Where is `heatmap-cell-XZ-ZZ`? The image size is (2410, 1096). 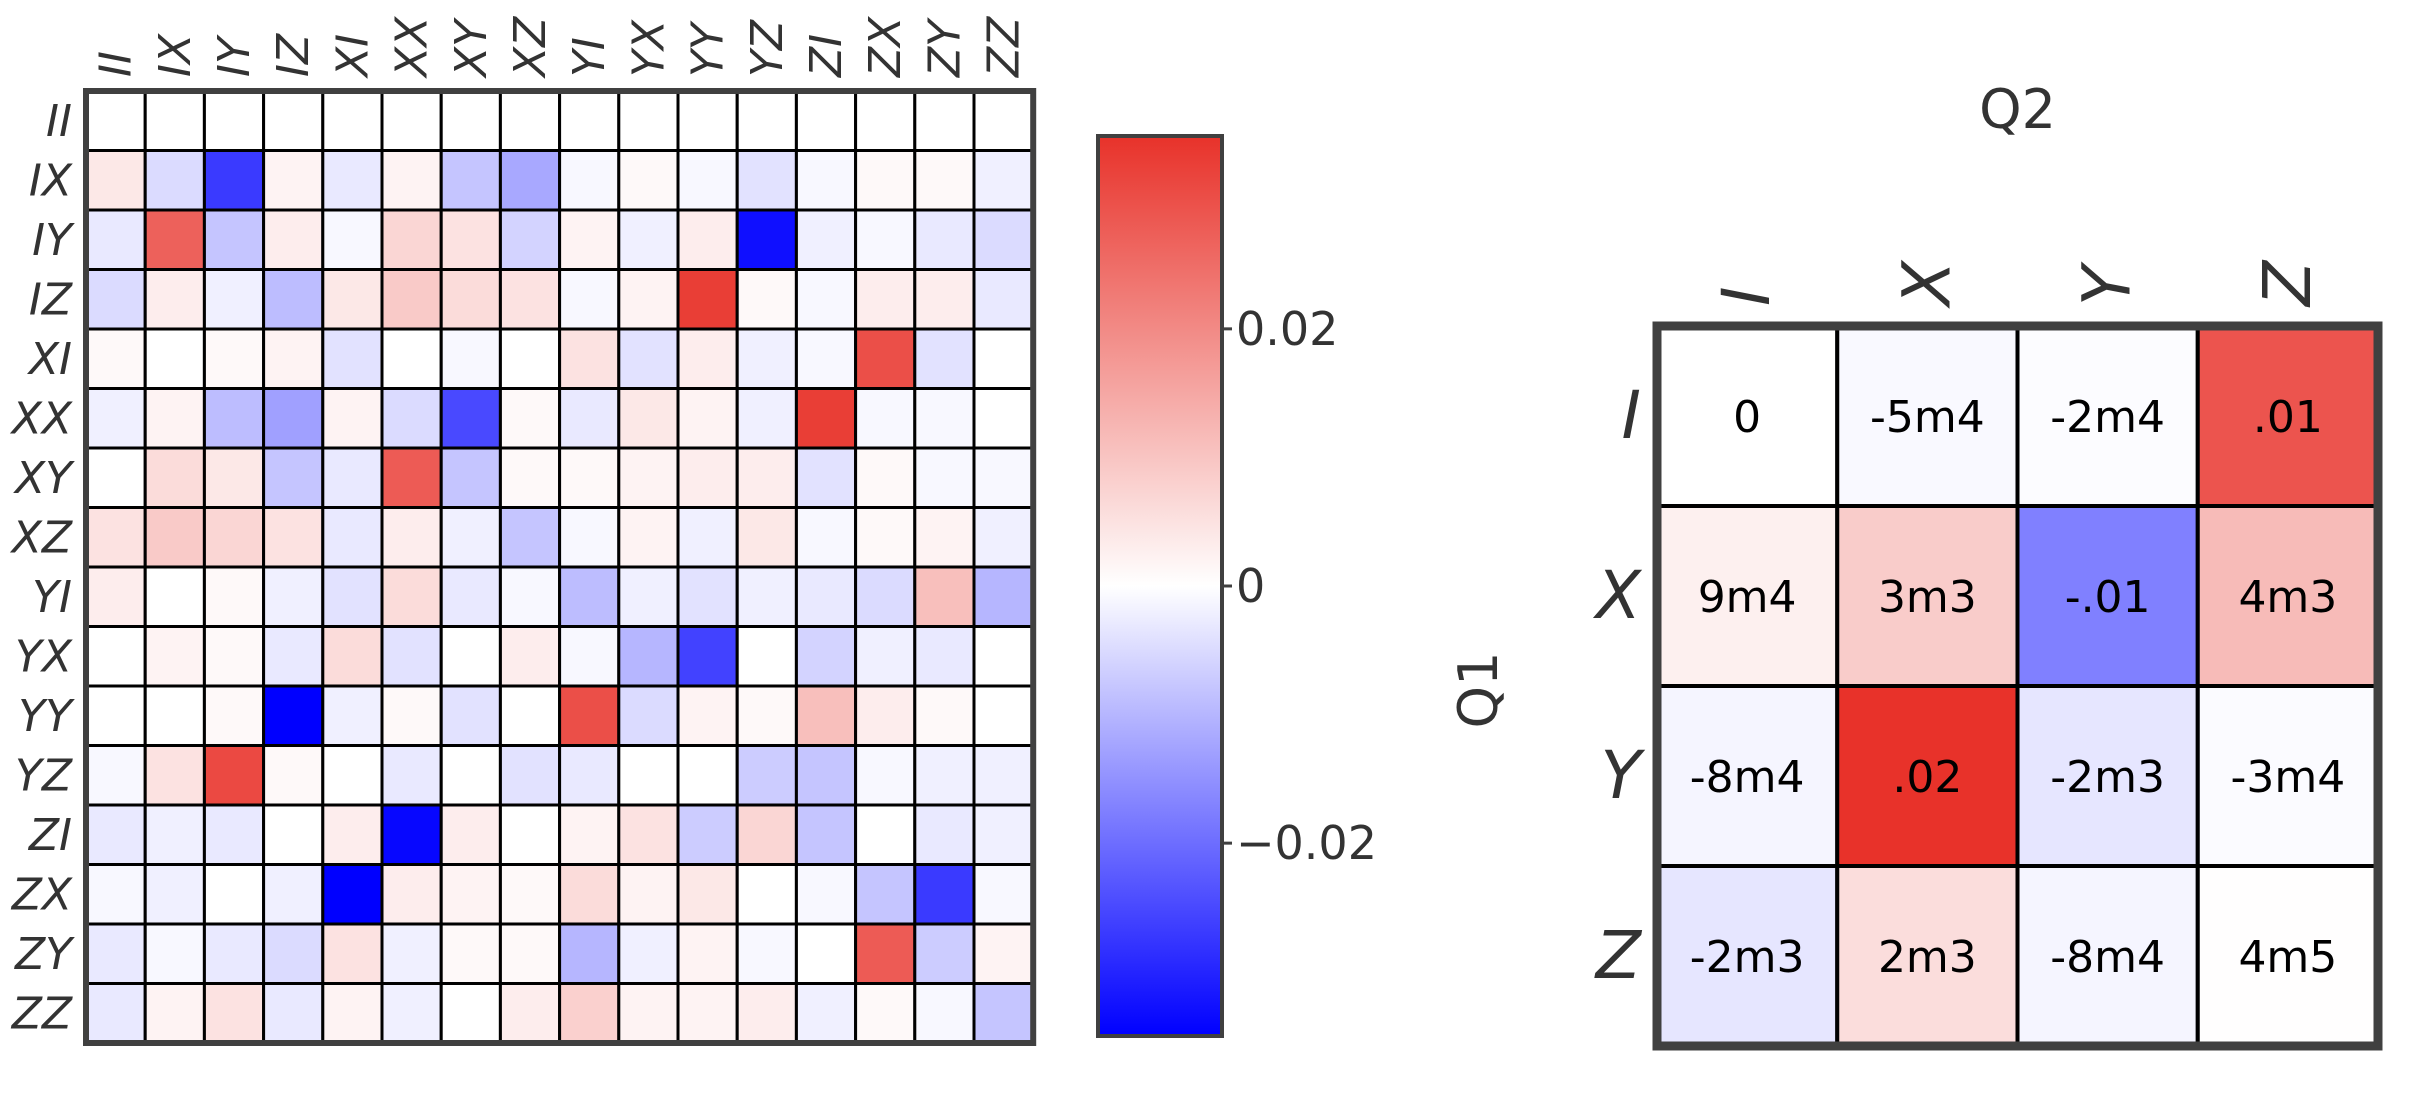
heatmap-cell-XZ-ZZ is located at coordinates (1003, 537).